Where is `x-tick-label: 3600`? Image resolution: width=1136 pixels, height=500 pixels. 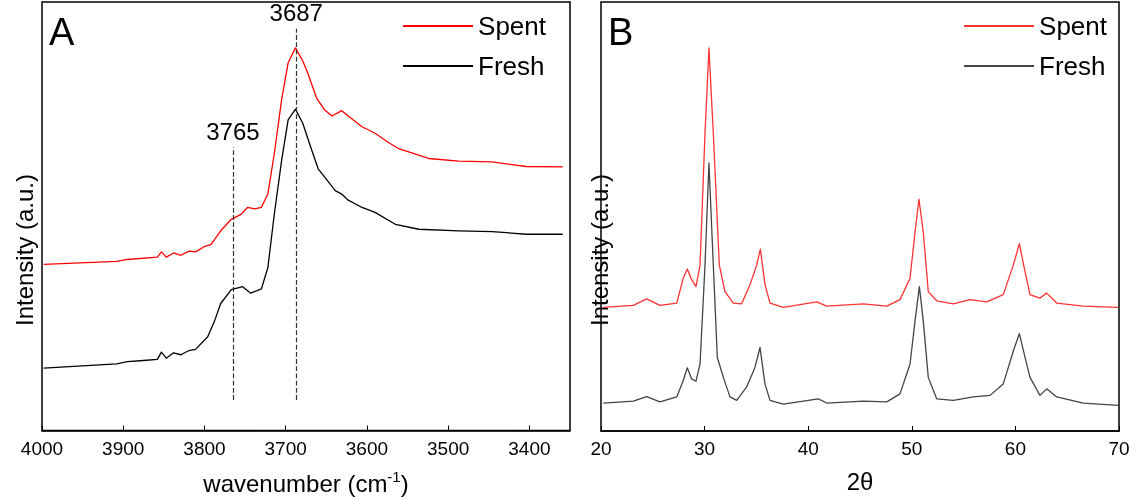
x-tick-label: 3600 is located at coordinates (367, 448).